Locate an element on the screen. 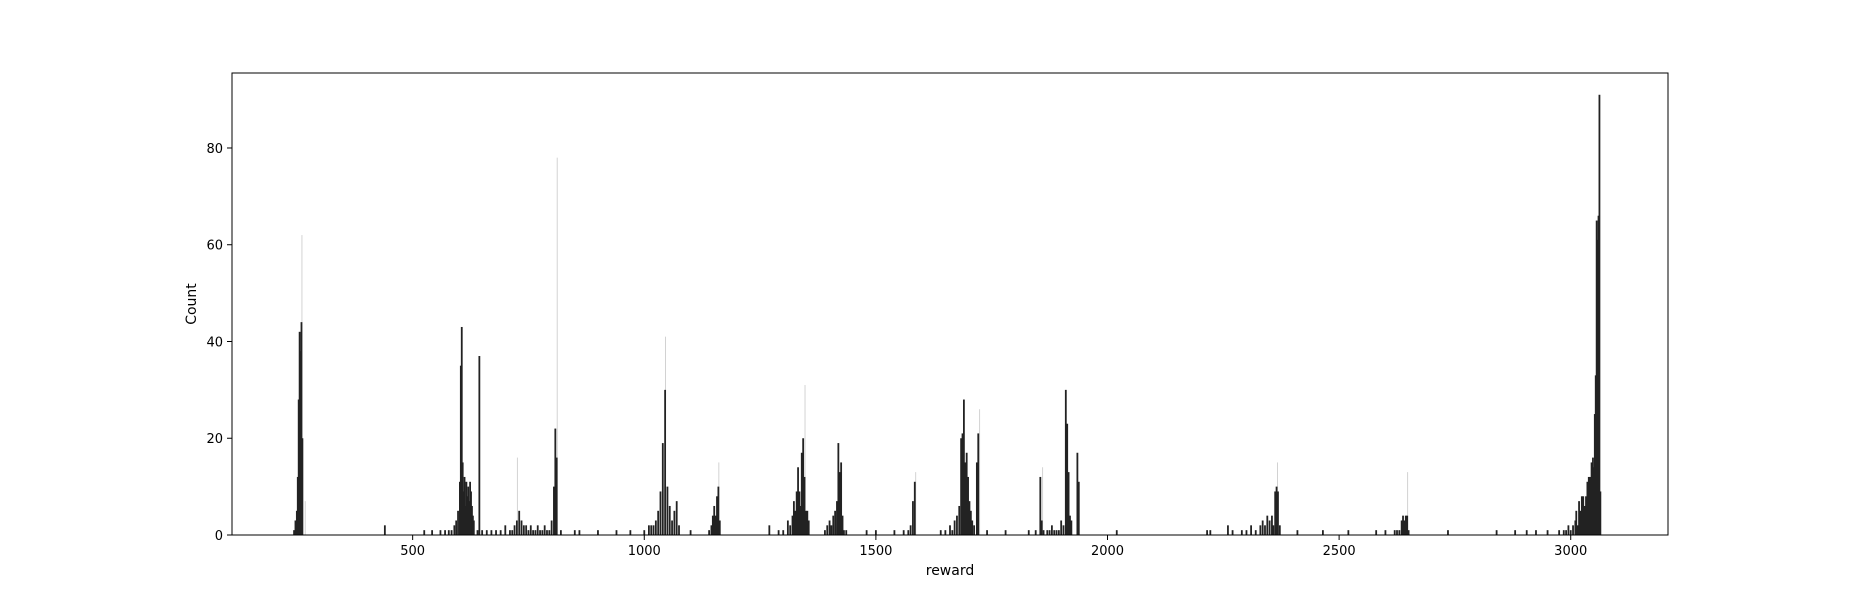 Image resolution: width=1850 pixels, height=600 pixels. y-tick-label: 80 is located at coordinates (214, 149).